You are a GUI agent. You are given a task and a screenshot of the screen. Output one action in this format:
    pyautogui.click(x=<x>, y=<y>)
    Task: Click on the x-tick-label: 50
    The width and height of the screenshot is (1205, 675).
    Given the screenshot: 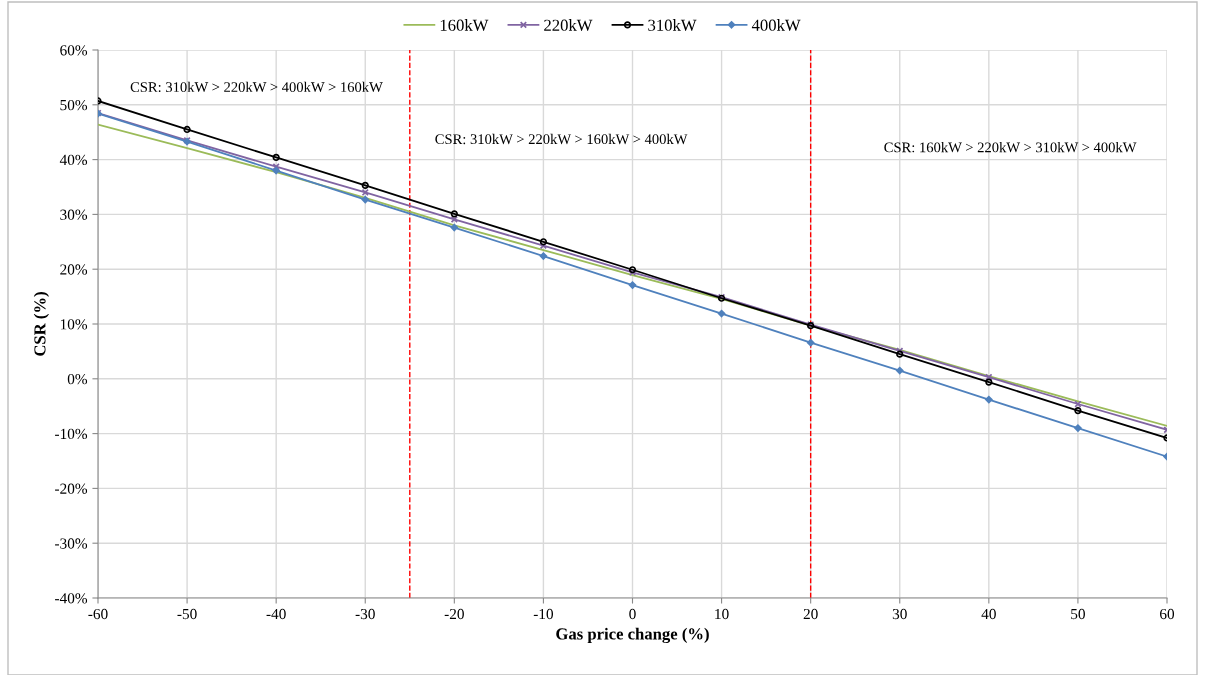 What is the action you would take?
    pyautogui.click(x=1078, y=614)
    